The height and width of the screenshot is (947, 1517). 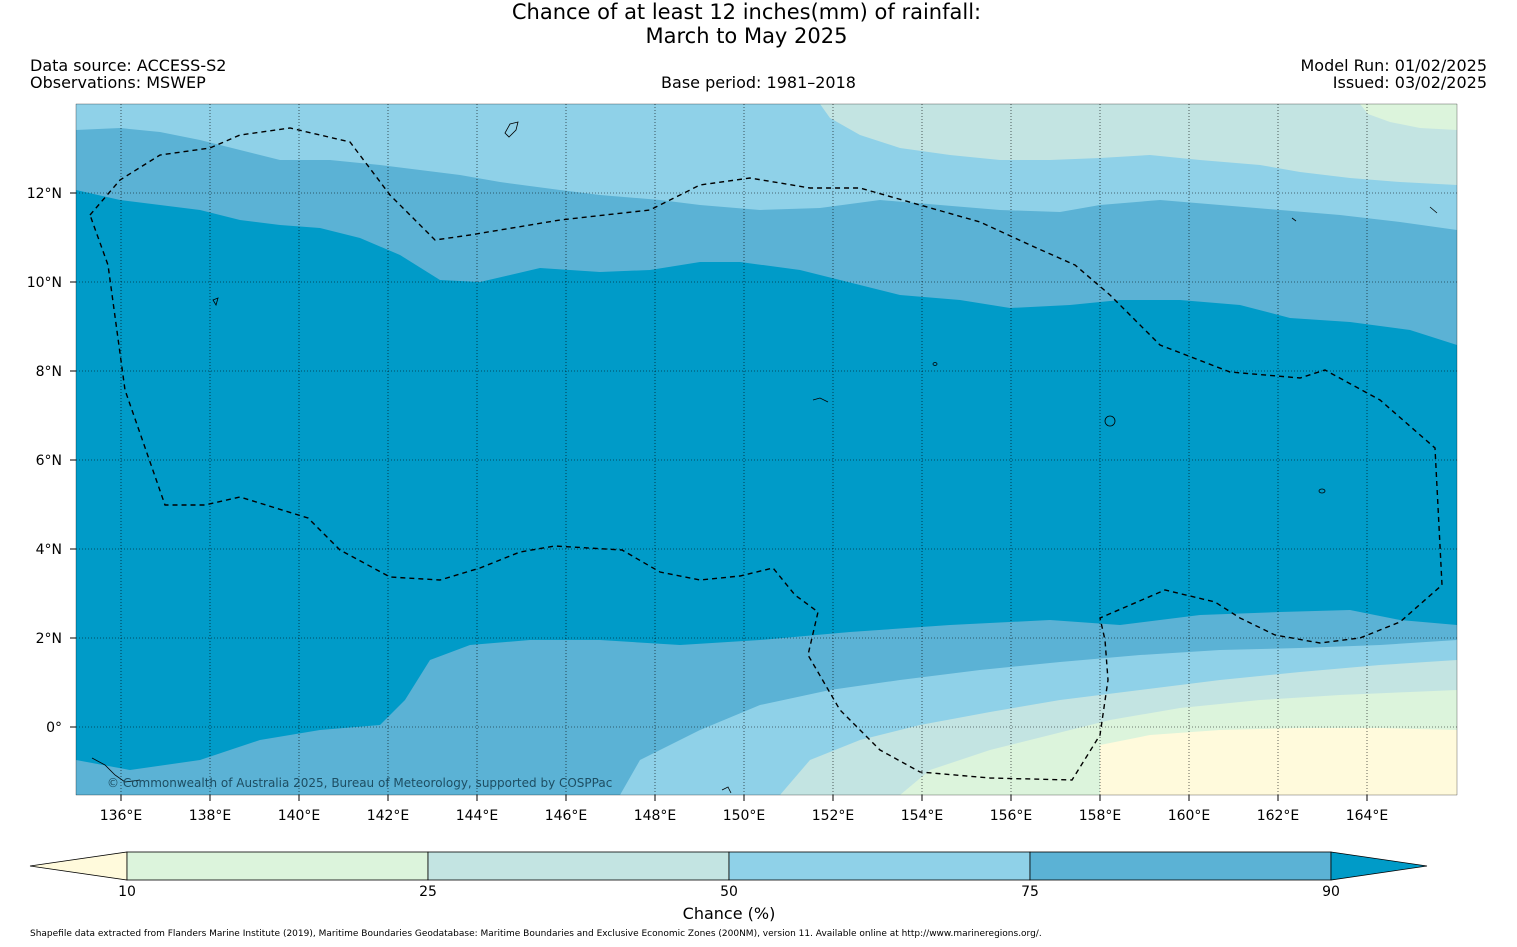 I want to click on lat-label: 4°N, so click(x=49, y=550).